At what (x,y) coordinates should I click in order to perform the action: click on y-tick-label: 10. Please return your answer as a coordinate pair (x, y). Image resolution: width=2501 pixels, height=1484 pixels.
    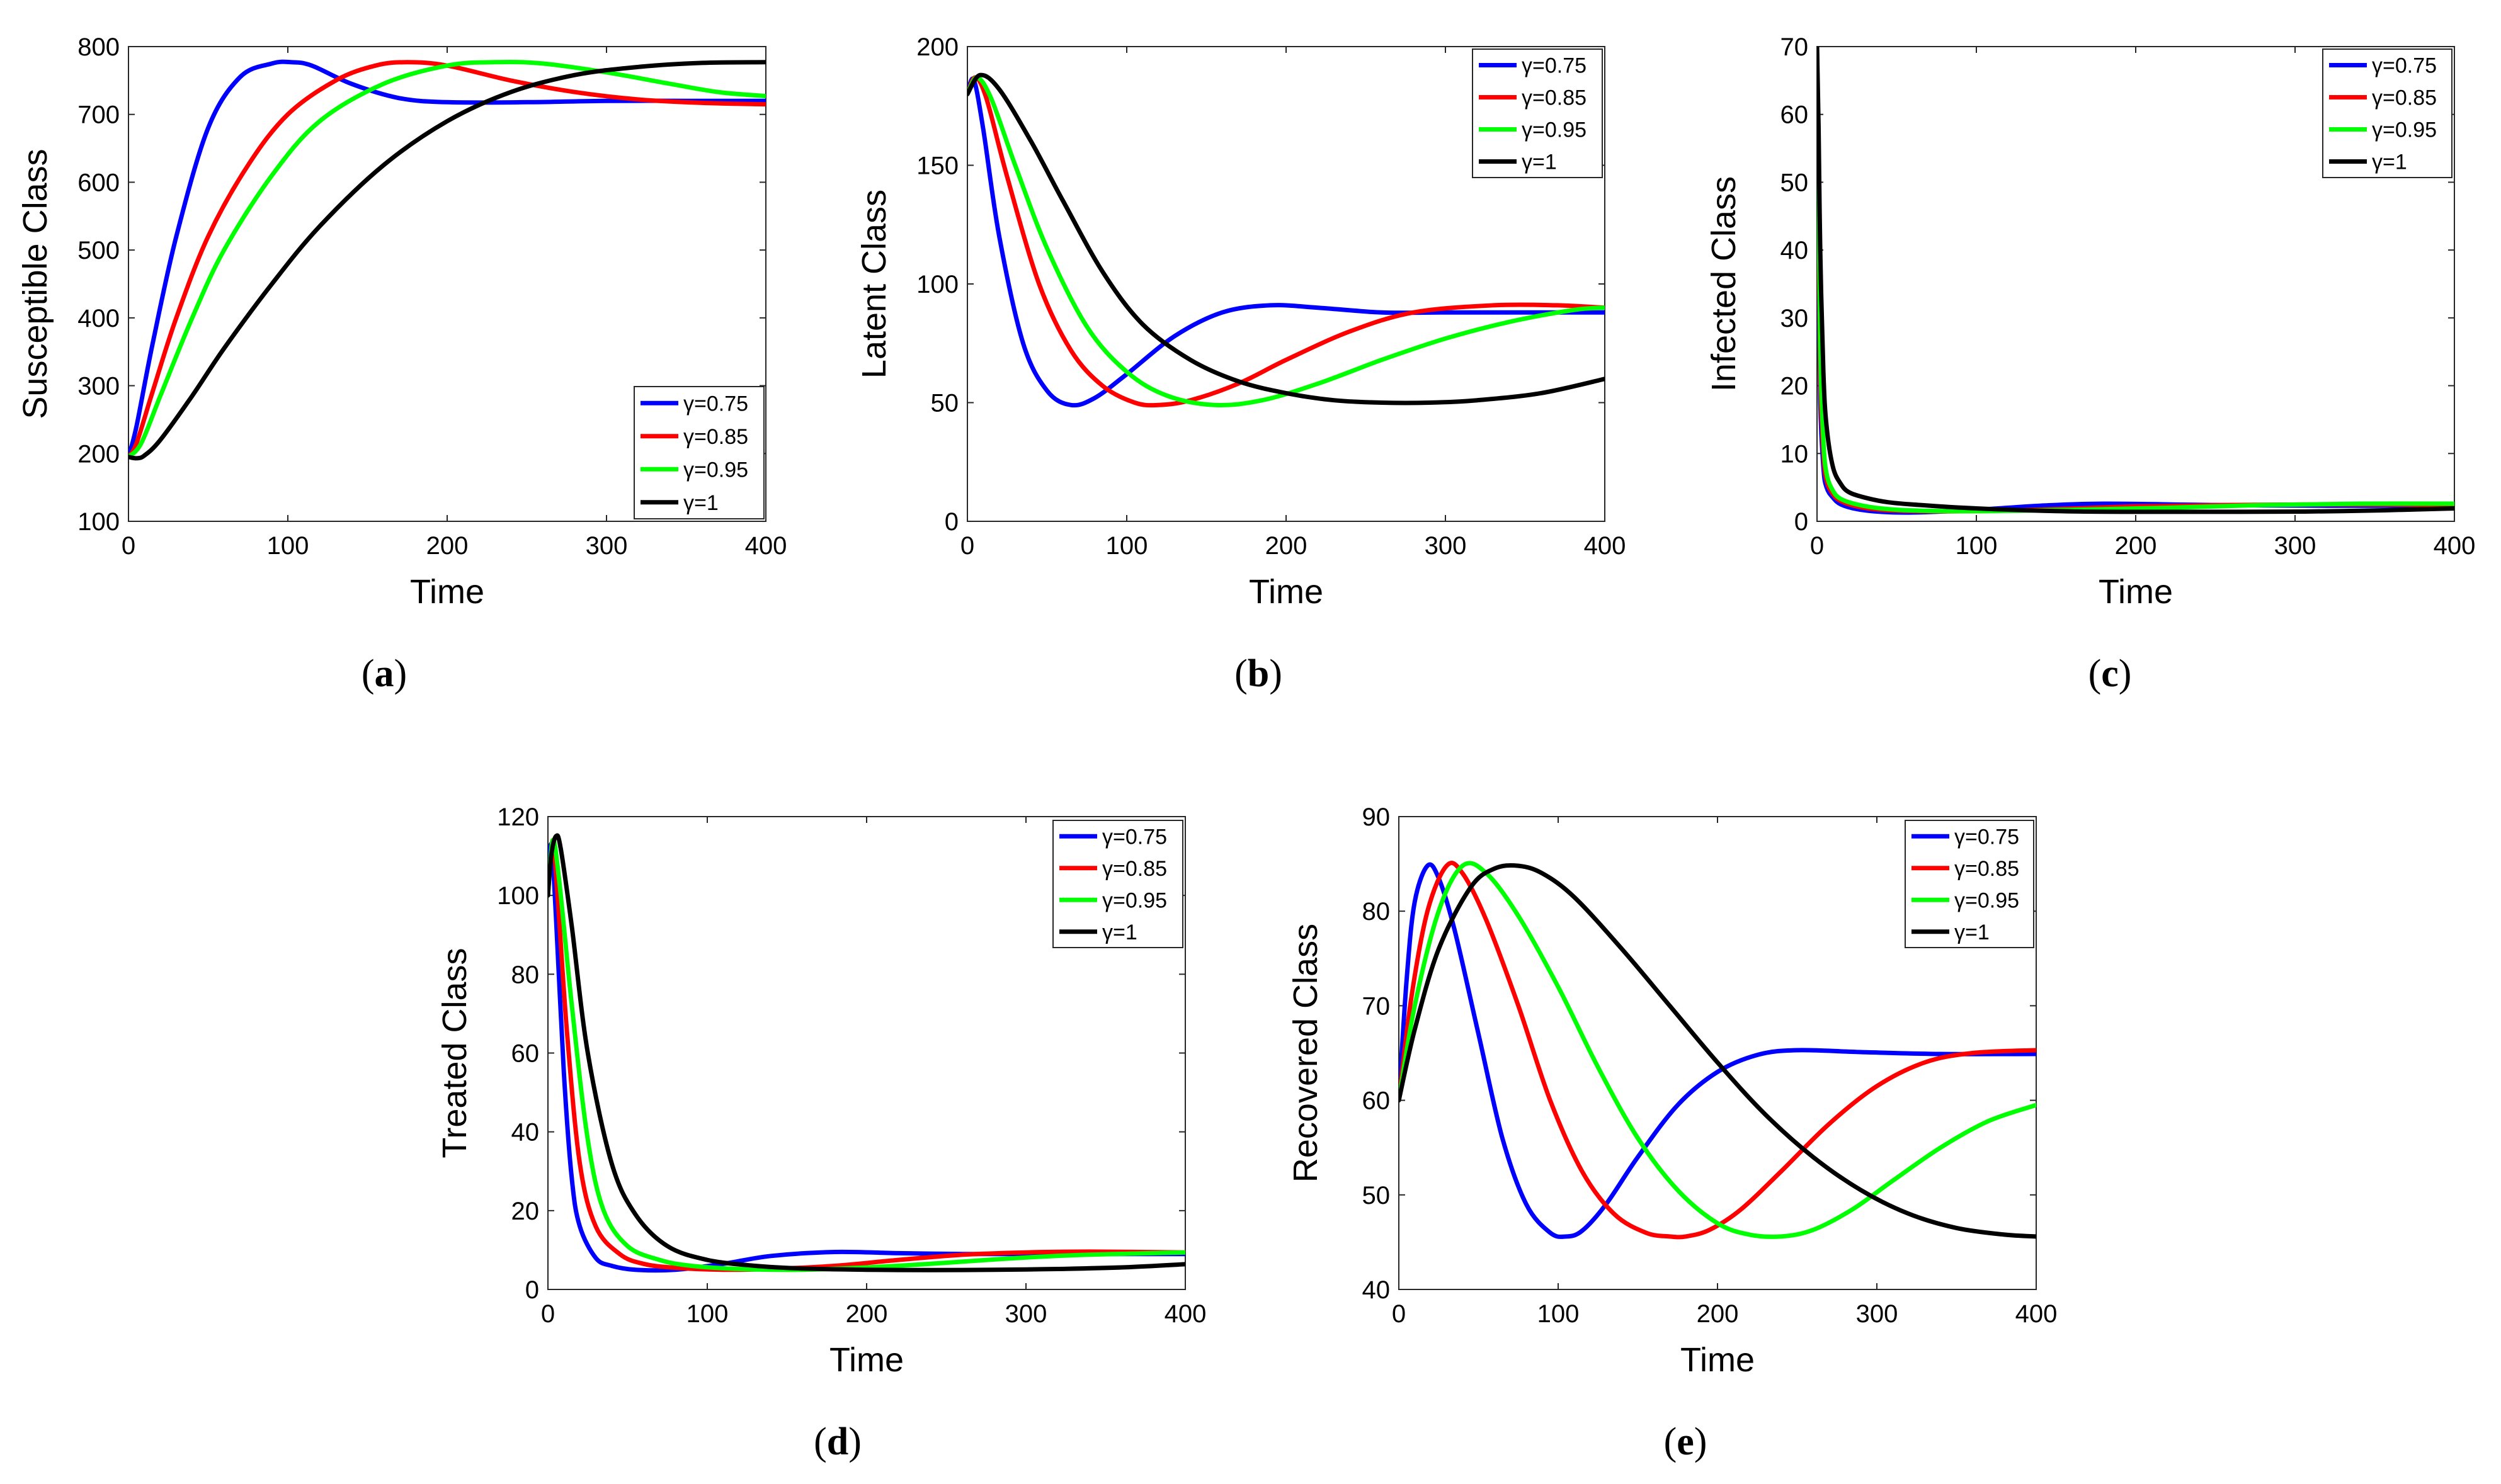
    Looking at the image, I should click on (1794, 454).